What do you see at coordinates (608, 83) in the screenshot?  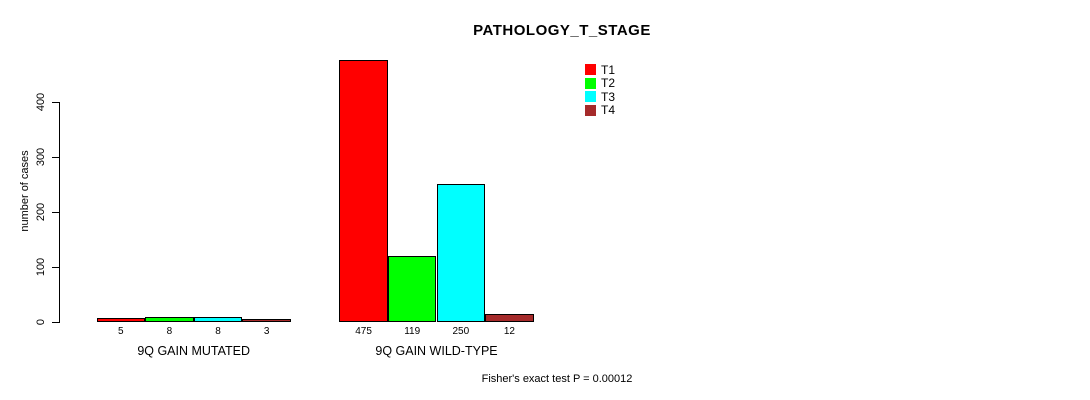 I see `legend-label: T2` at bounding box center [608, 83].